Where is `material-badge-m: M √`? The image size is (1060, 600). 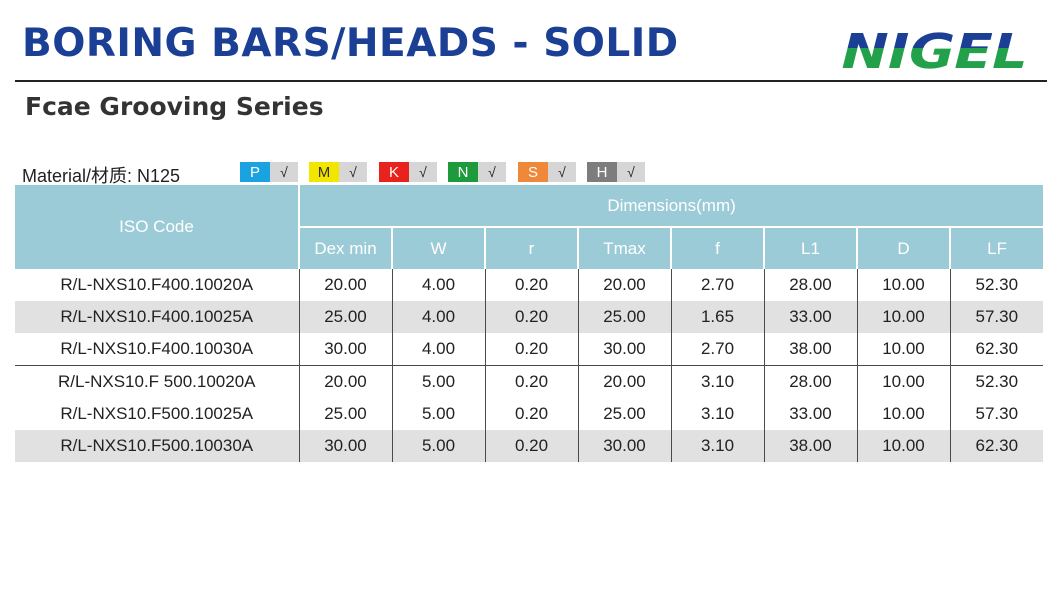 material-badge-m: M √ is located at coordinates (338, 172).